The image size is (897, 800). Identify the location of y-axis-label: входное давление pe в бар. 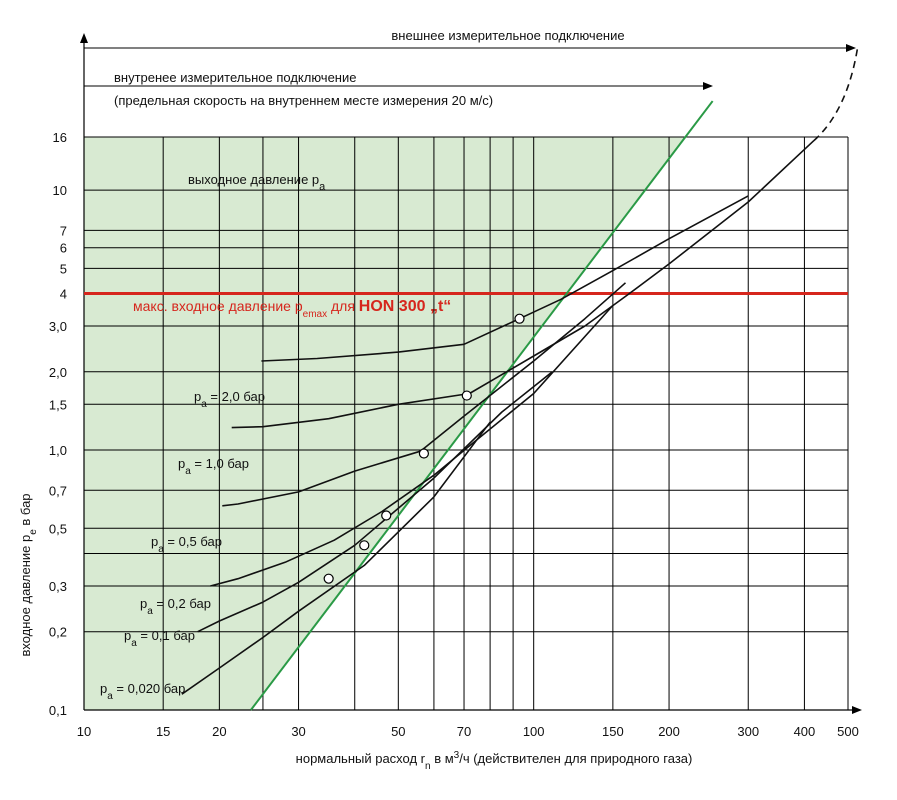
(28, 574).